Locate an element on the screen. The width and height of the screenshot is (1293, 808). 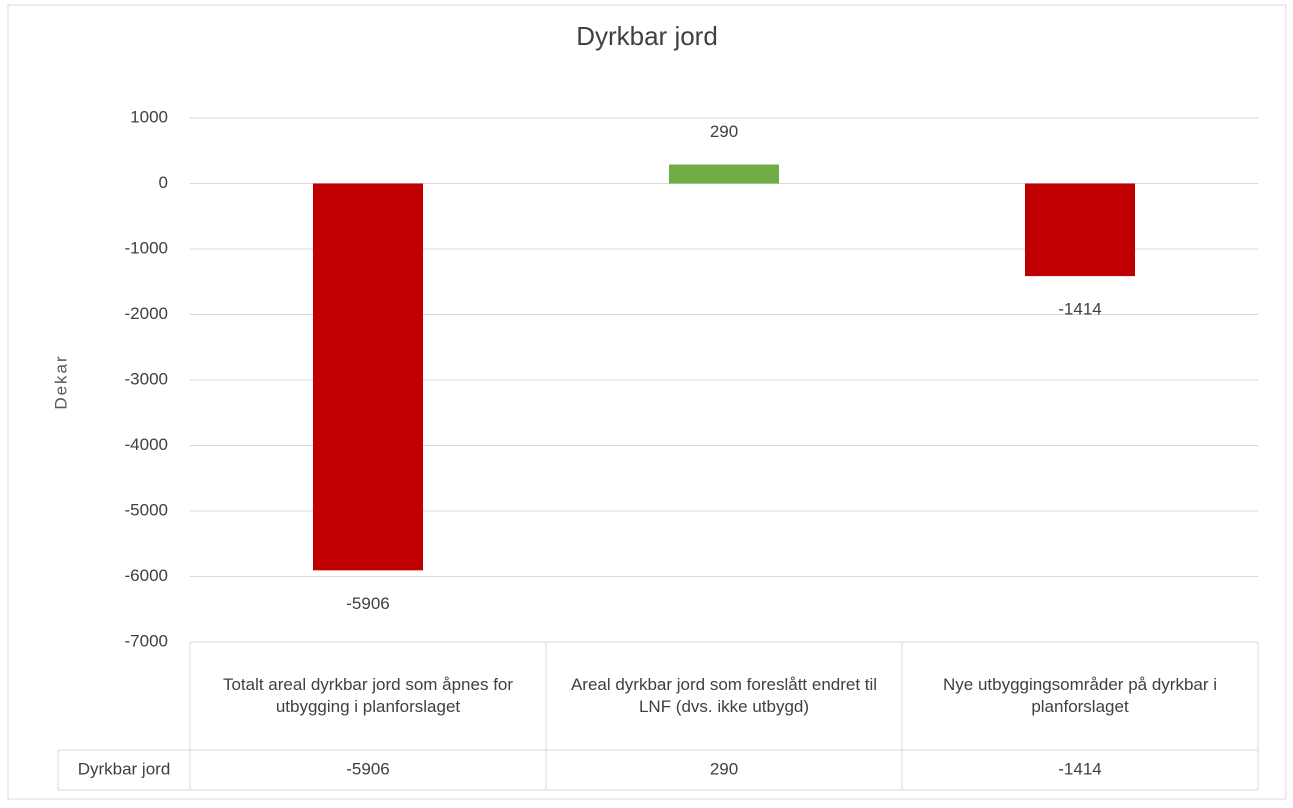
y-tick-label: -2000 is located at coordinates (146, 313).